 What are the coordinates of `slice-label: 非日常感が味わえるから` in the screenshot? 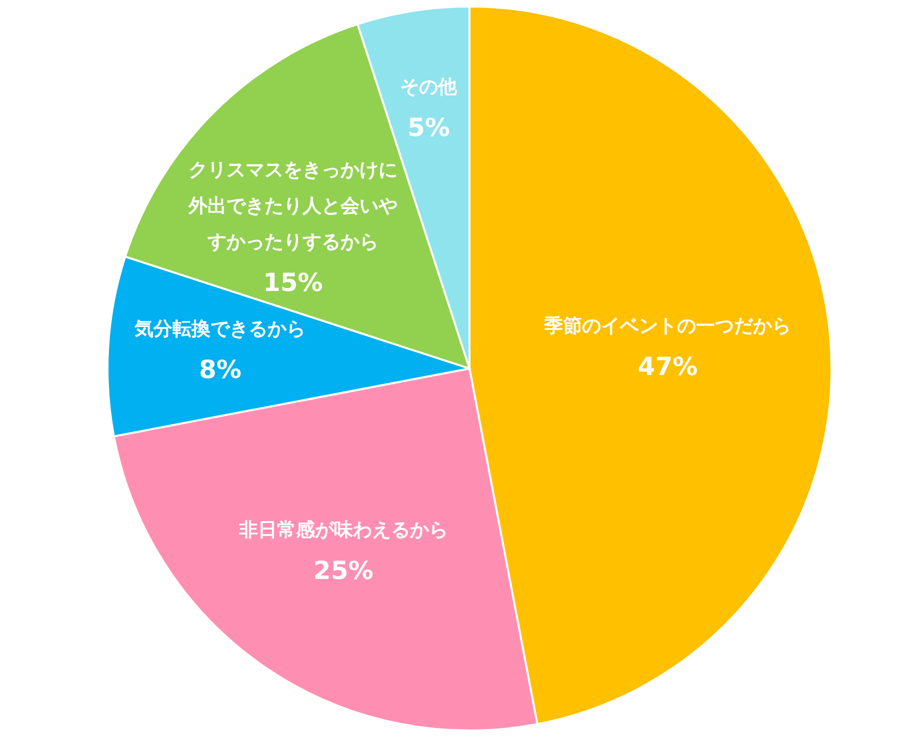 It's located at (343, 530).